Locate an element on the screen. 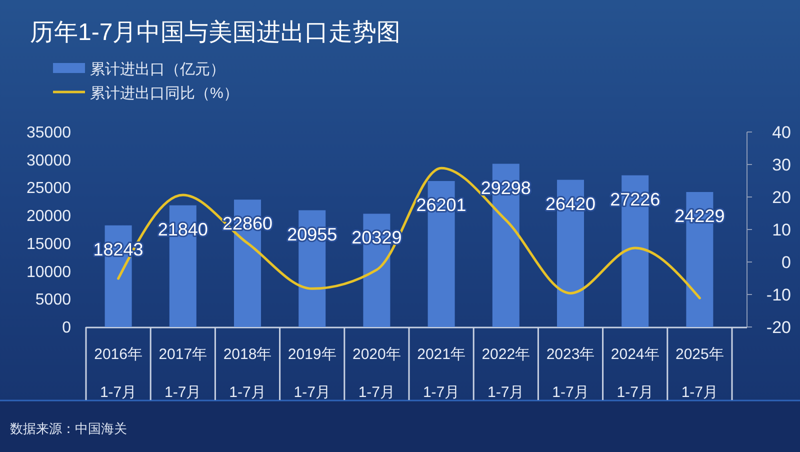  legend-label: 累计进出口同比（%） is located at coordinates (164, 93).